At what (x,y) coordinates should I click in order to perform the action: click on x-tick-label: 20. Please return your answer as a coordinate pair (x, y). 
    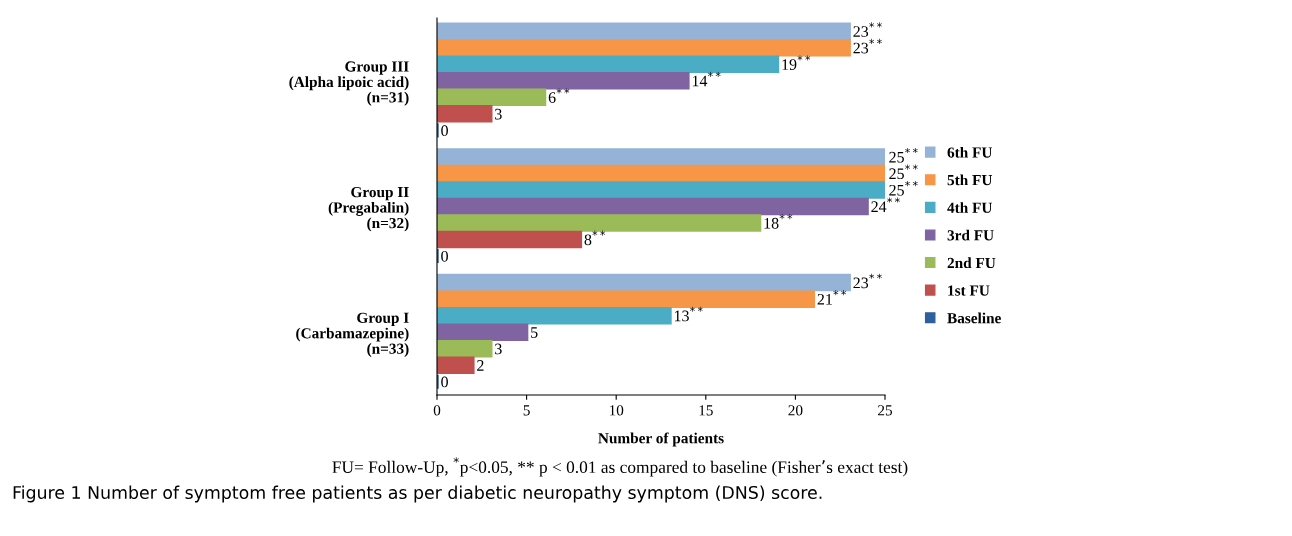
    Looking at the image, I should click on (795, 410).